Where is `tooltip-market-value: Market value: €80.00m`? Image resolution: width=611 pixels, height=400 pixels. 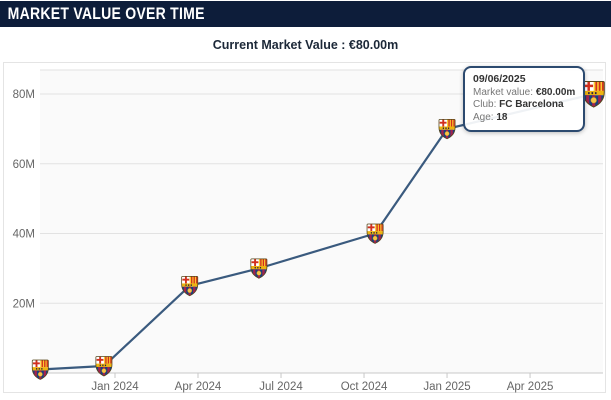 tooltip-market-value: Market value: €80.00m is located at coordinates (524, 92).